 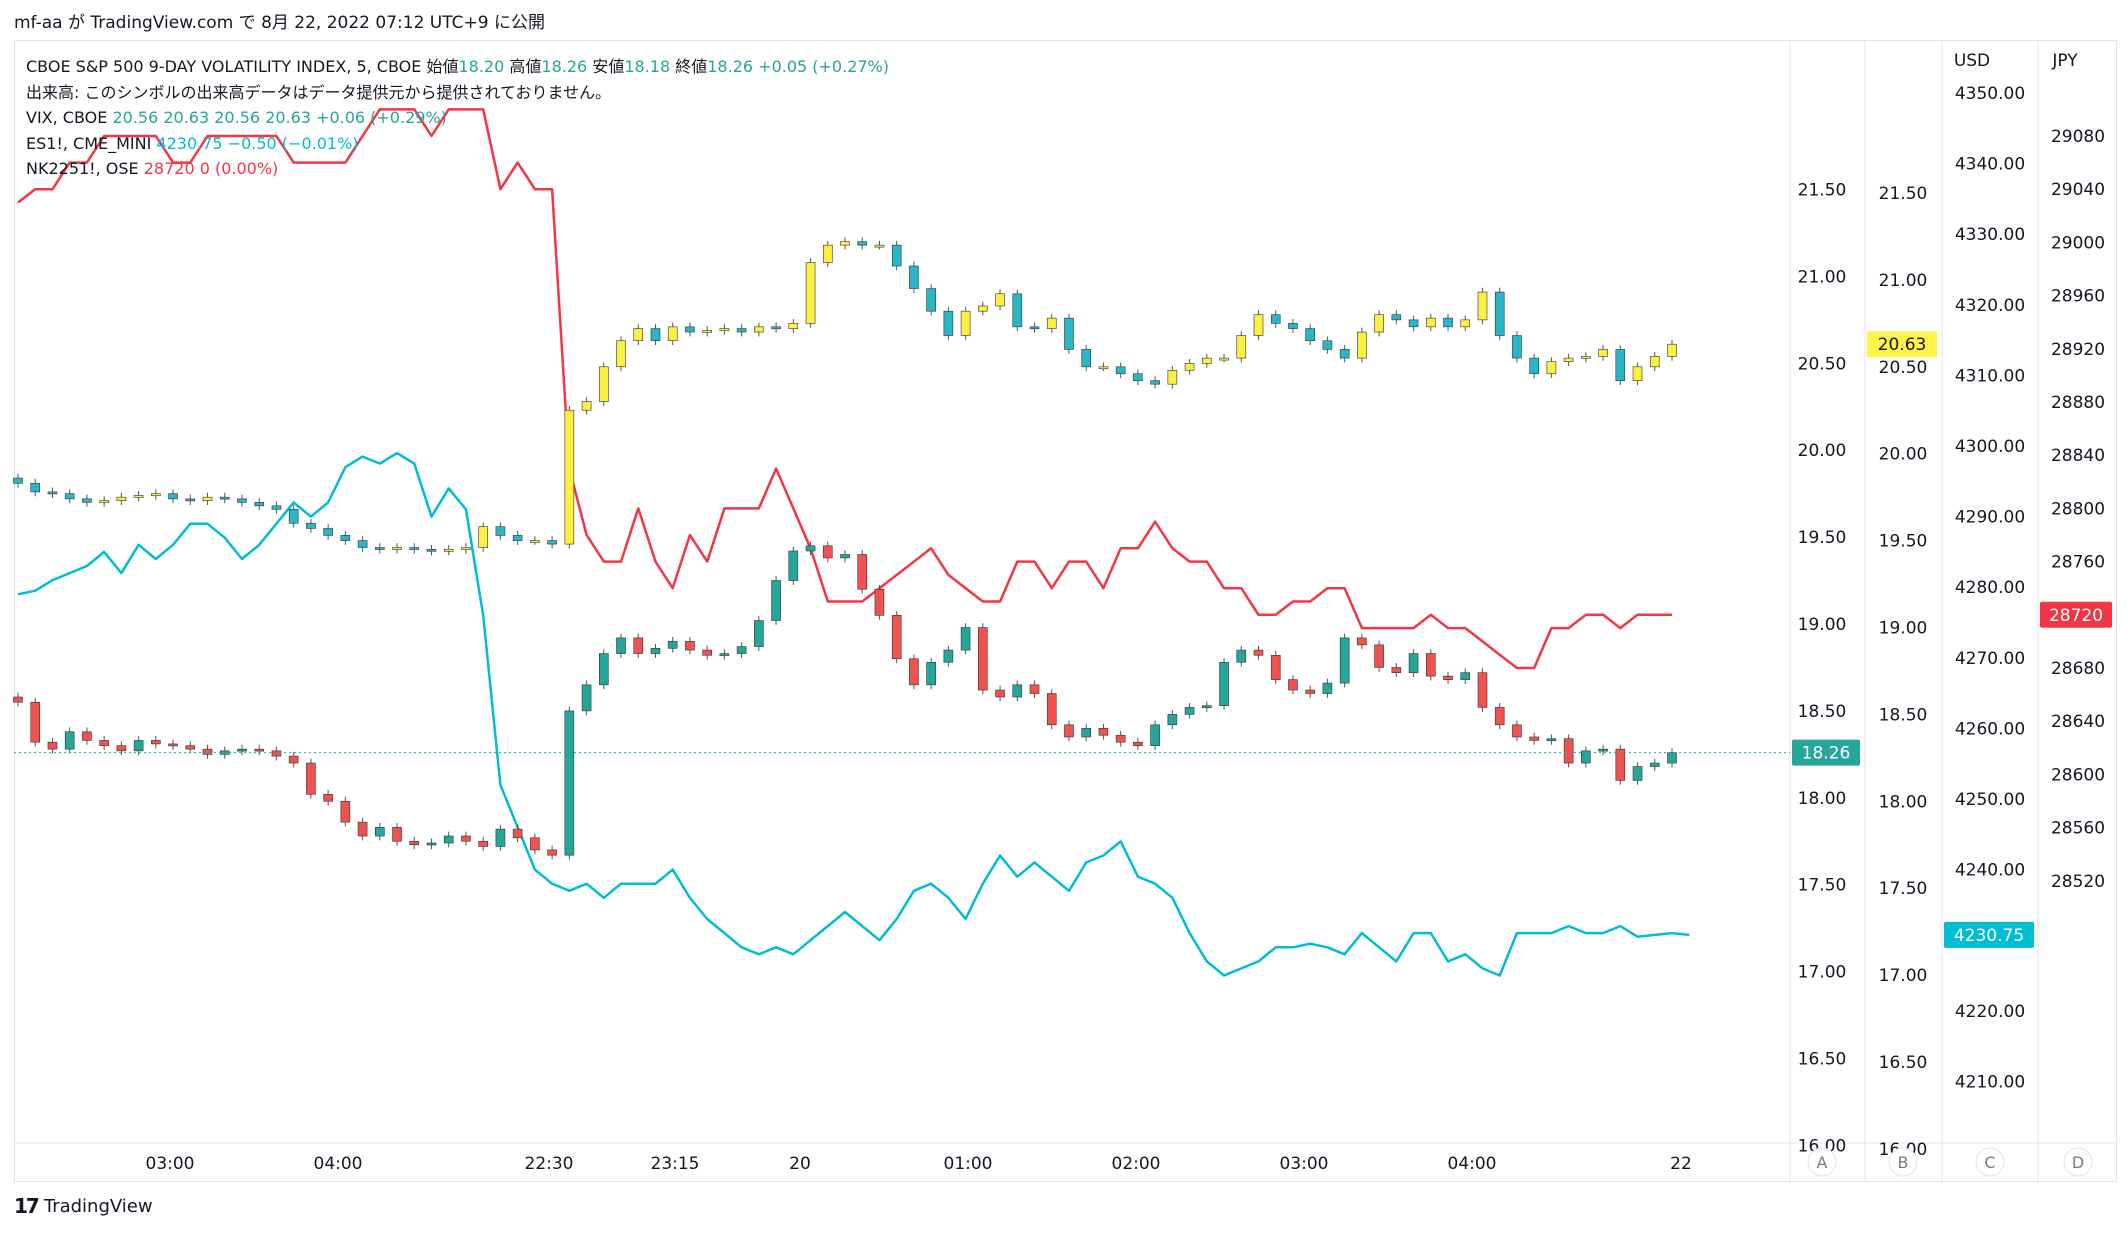 I want to click on axis-c-tick: 4350.00, so click(x=1990, y=94).